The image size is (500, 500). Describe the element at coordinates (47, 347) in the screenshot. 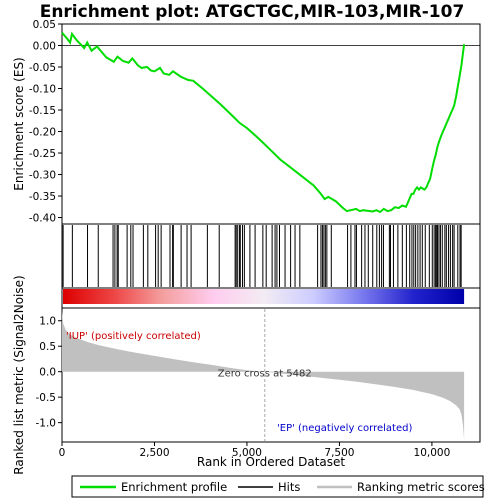

I see `metric-y-tick-label: 0.5` at that location.